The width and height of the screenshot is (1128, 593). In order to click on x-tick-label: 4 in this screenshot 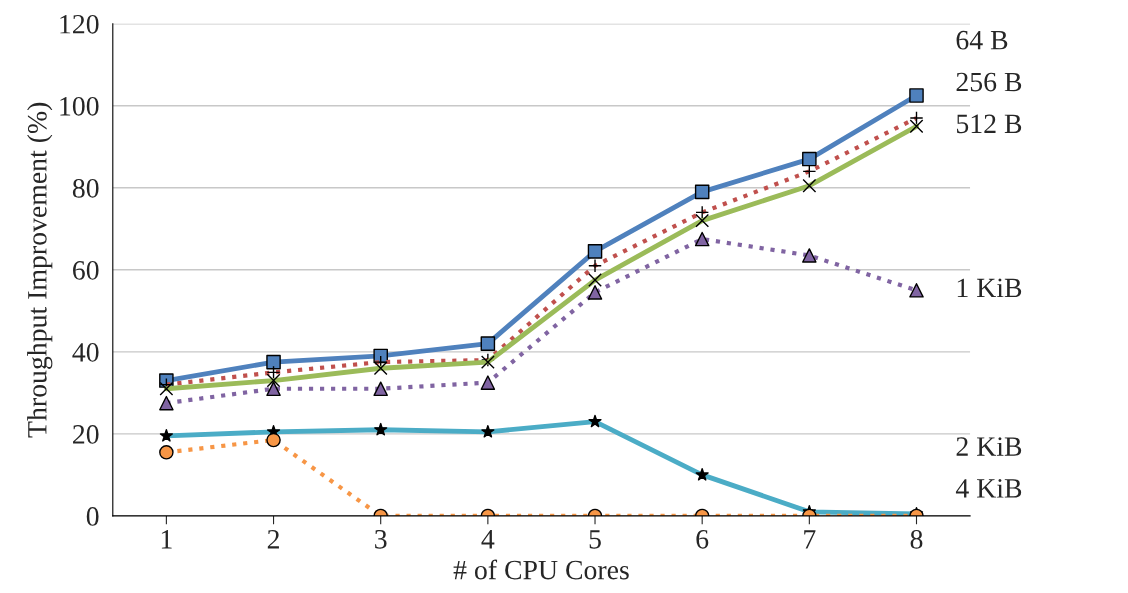, I will do `click(488, 539)`.